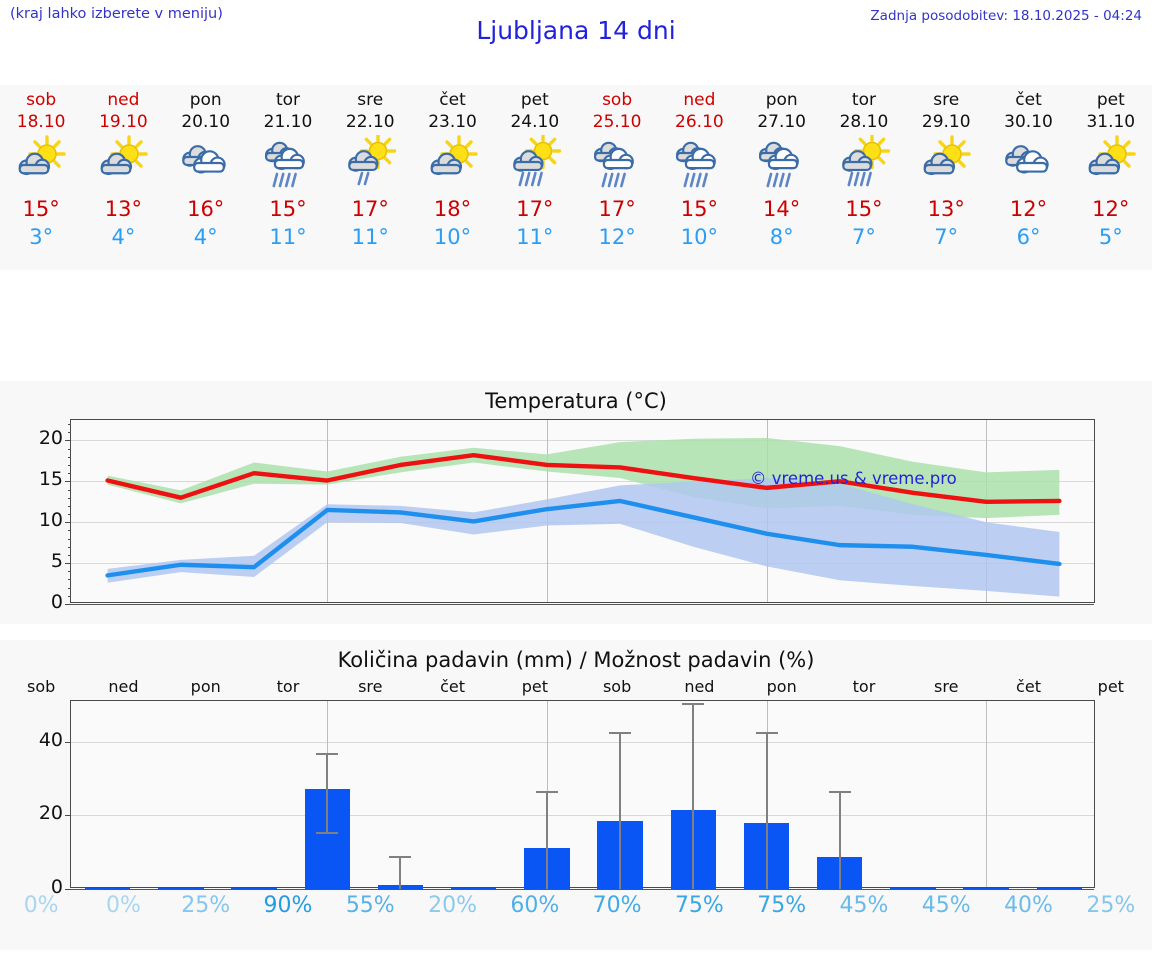 Image resolution: width=1152 pixels, height=975 pixels. Describe the element at coordinates (699, 209) in the screenshot. I see `forecast-temp-max: 15°` at that location.